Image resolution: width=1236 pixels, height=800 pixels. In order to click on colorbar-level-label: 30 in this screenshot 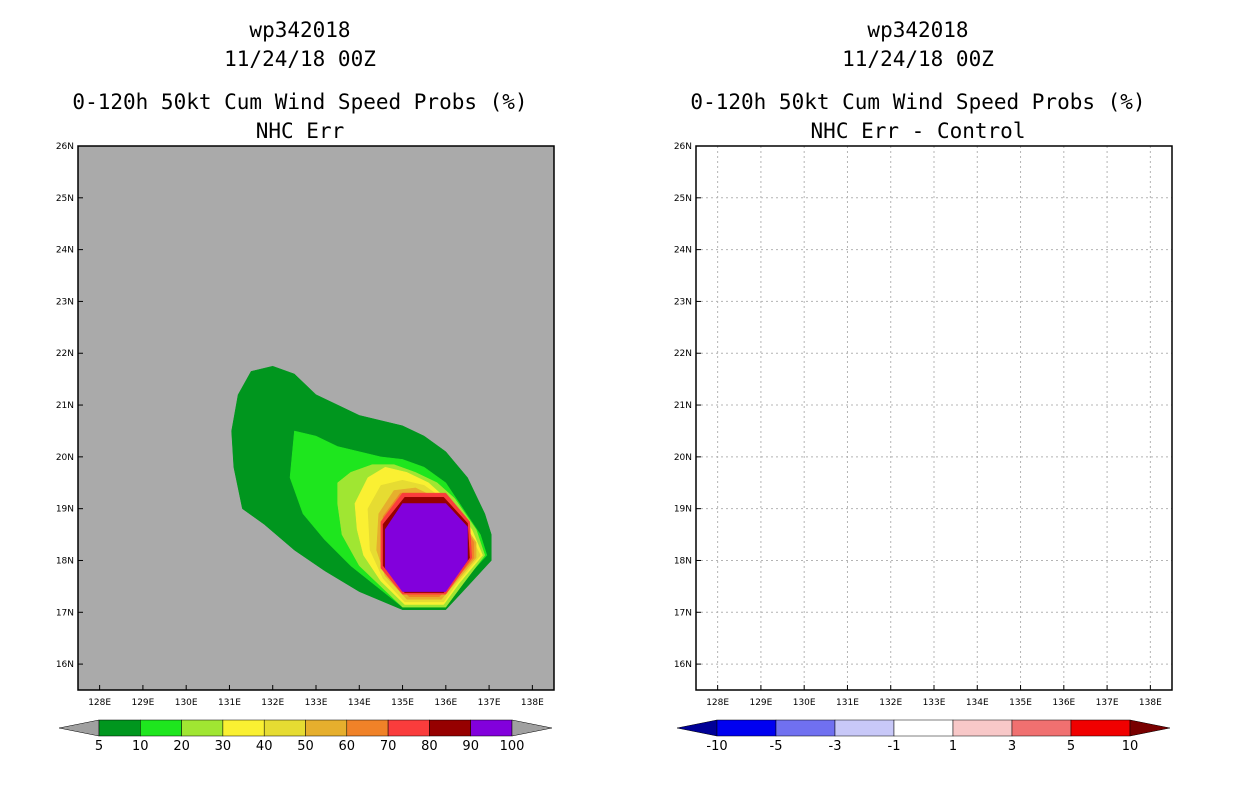, I will do `click(223, 746)`.